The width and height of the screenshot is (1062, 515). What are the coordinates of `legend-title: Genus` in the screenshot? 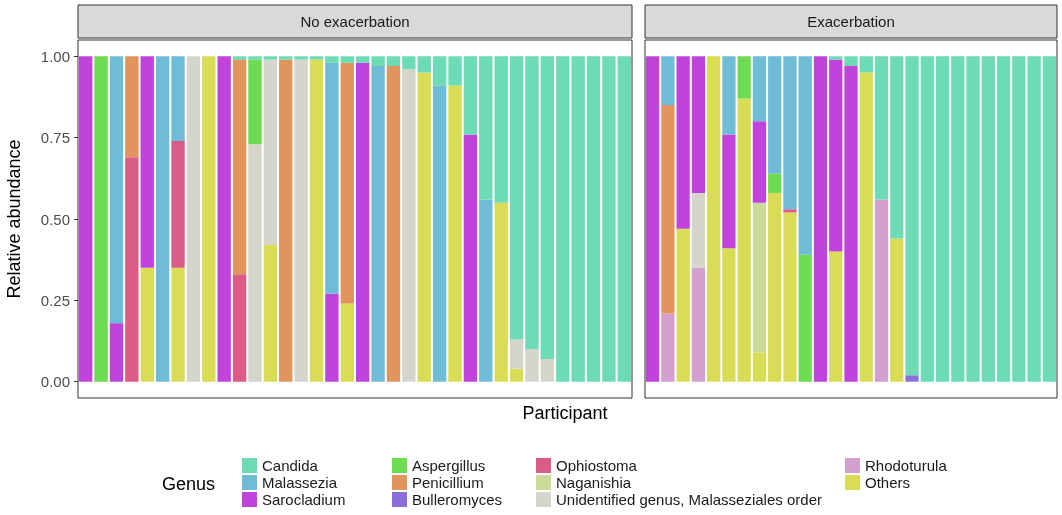 It's located at (189, 484).